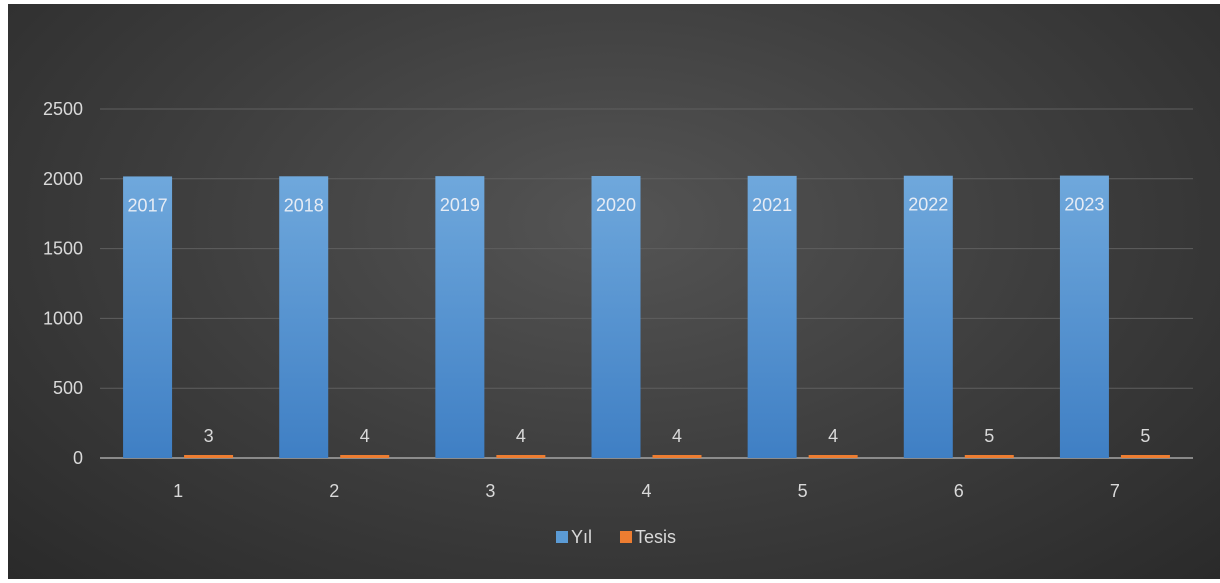  What do you see at coordinates (63, 249) in the screenshot?
I see `y-tick-label-1500: 1500` at bounding box center [63, 249].